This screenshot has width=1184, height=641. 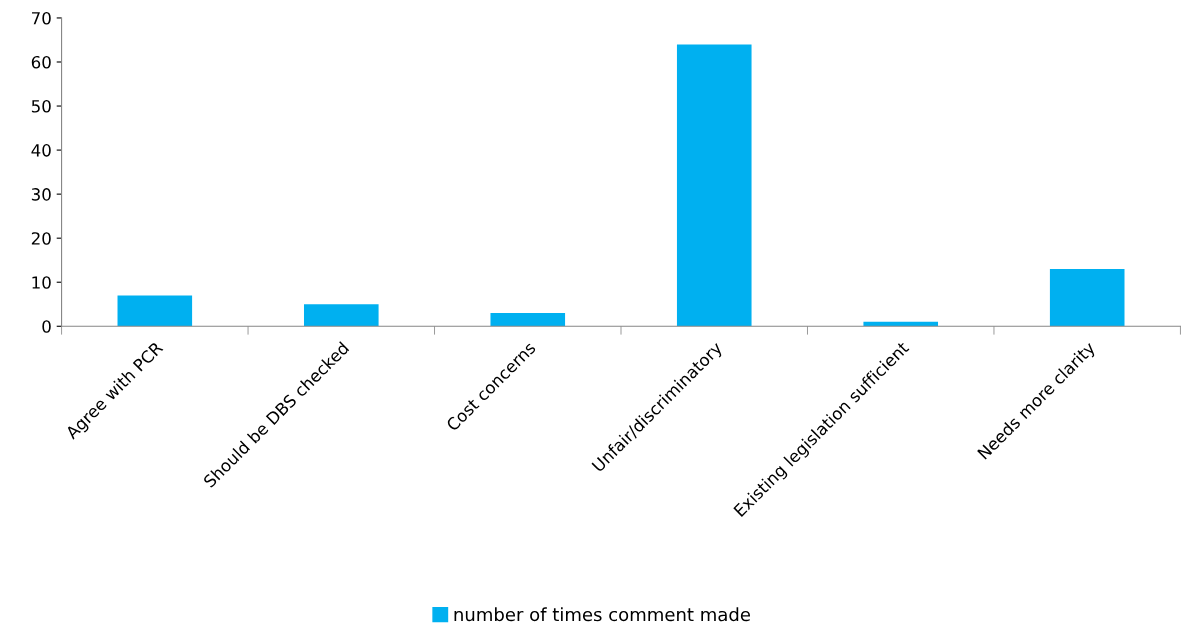 I want to click on y-tick-label: 60, so click(x=41, y=62).